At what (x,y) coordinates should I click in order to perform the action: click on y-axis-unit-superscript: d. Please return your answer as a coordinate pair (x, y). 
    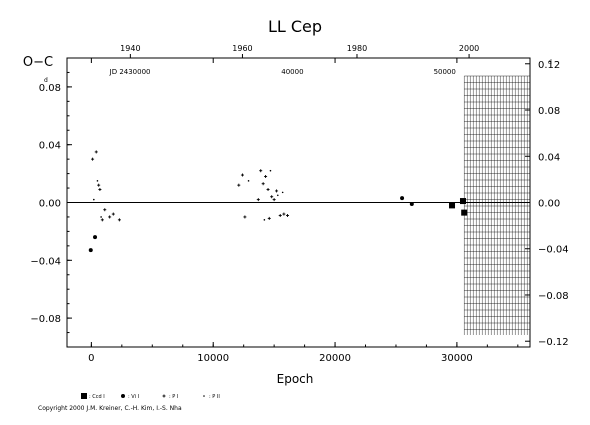
    Looking at the image, I should click on (46, 80).